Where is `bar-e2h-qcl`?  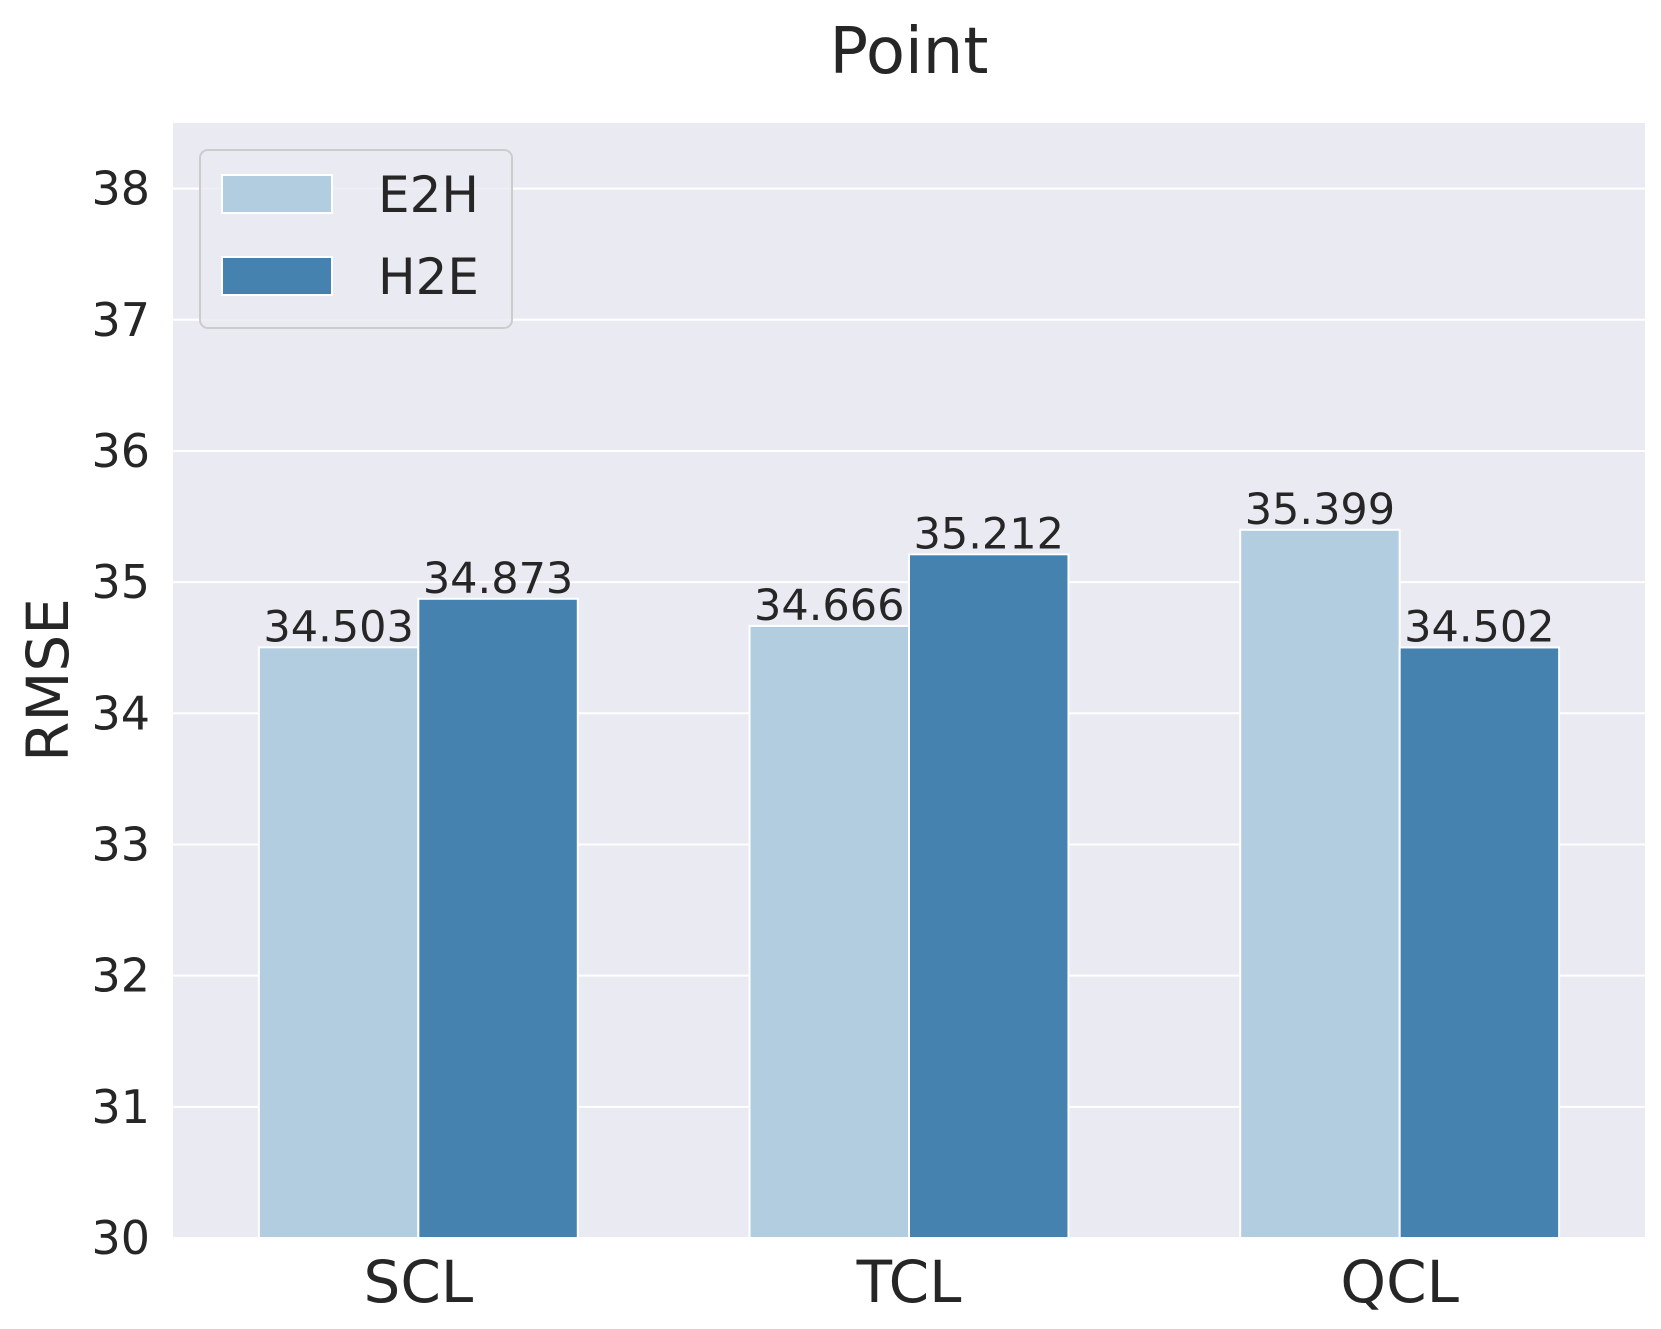 bar-e2h-qcl is located at coordinates (1320, 883).